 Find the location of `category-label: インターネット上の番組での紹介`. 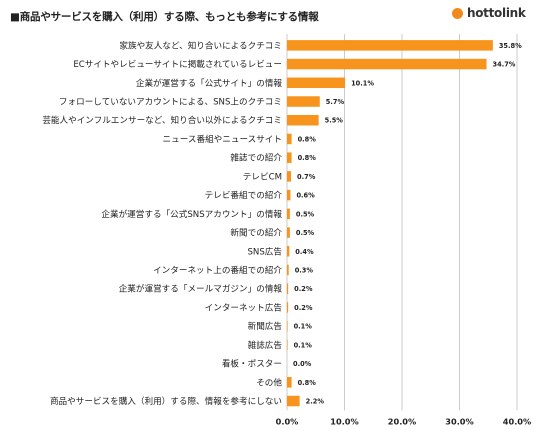

category-label: インターネット上の番組での紹介 is located at coordinates (217, 270).